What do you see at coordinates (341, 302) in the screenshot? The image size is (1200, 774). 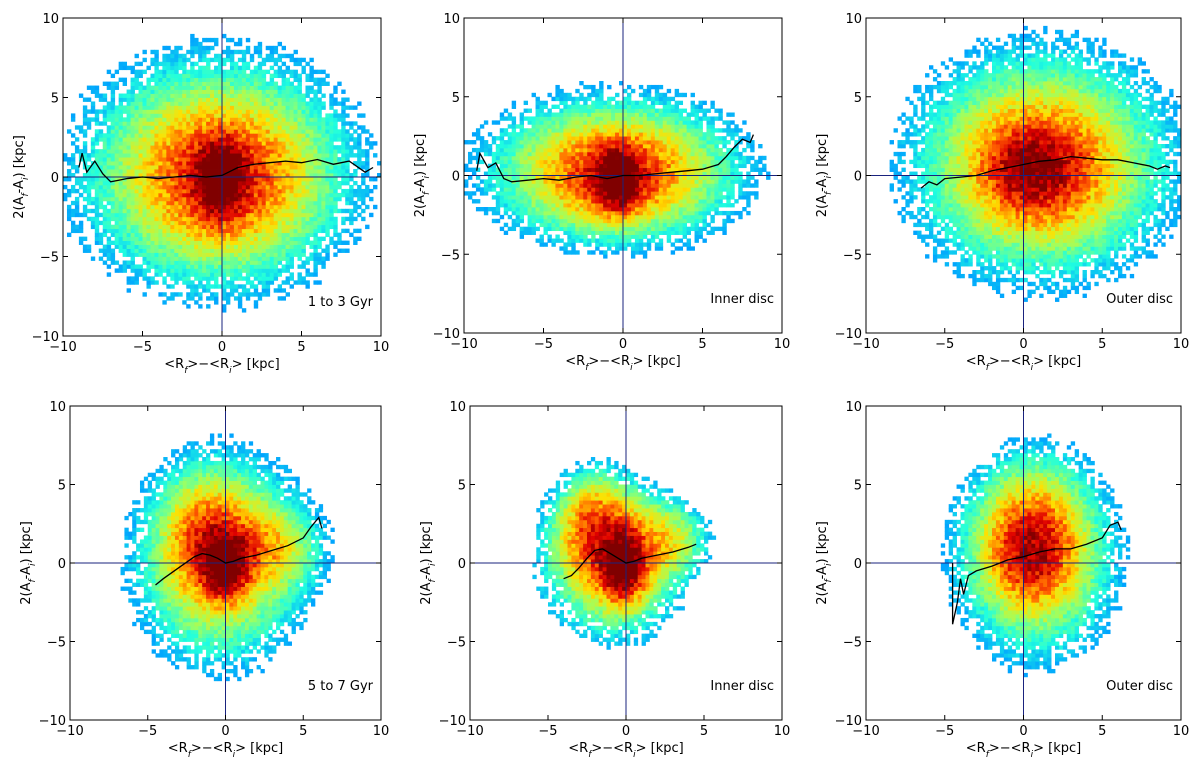 I see `panel-annotation: 1 to 3 Gyr` at bounding box center [341, 302].